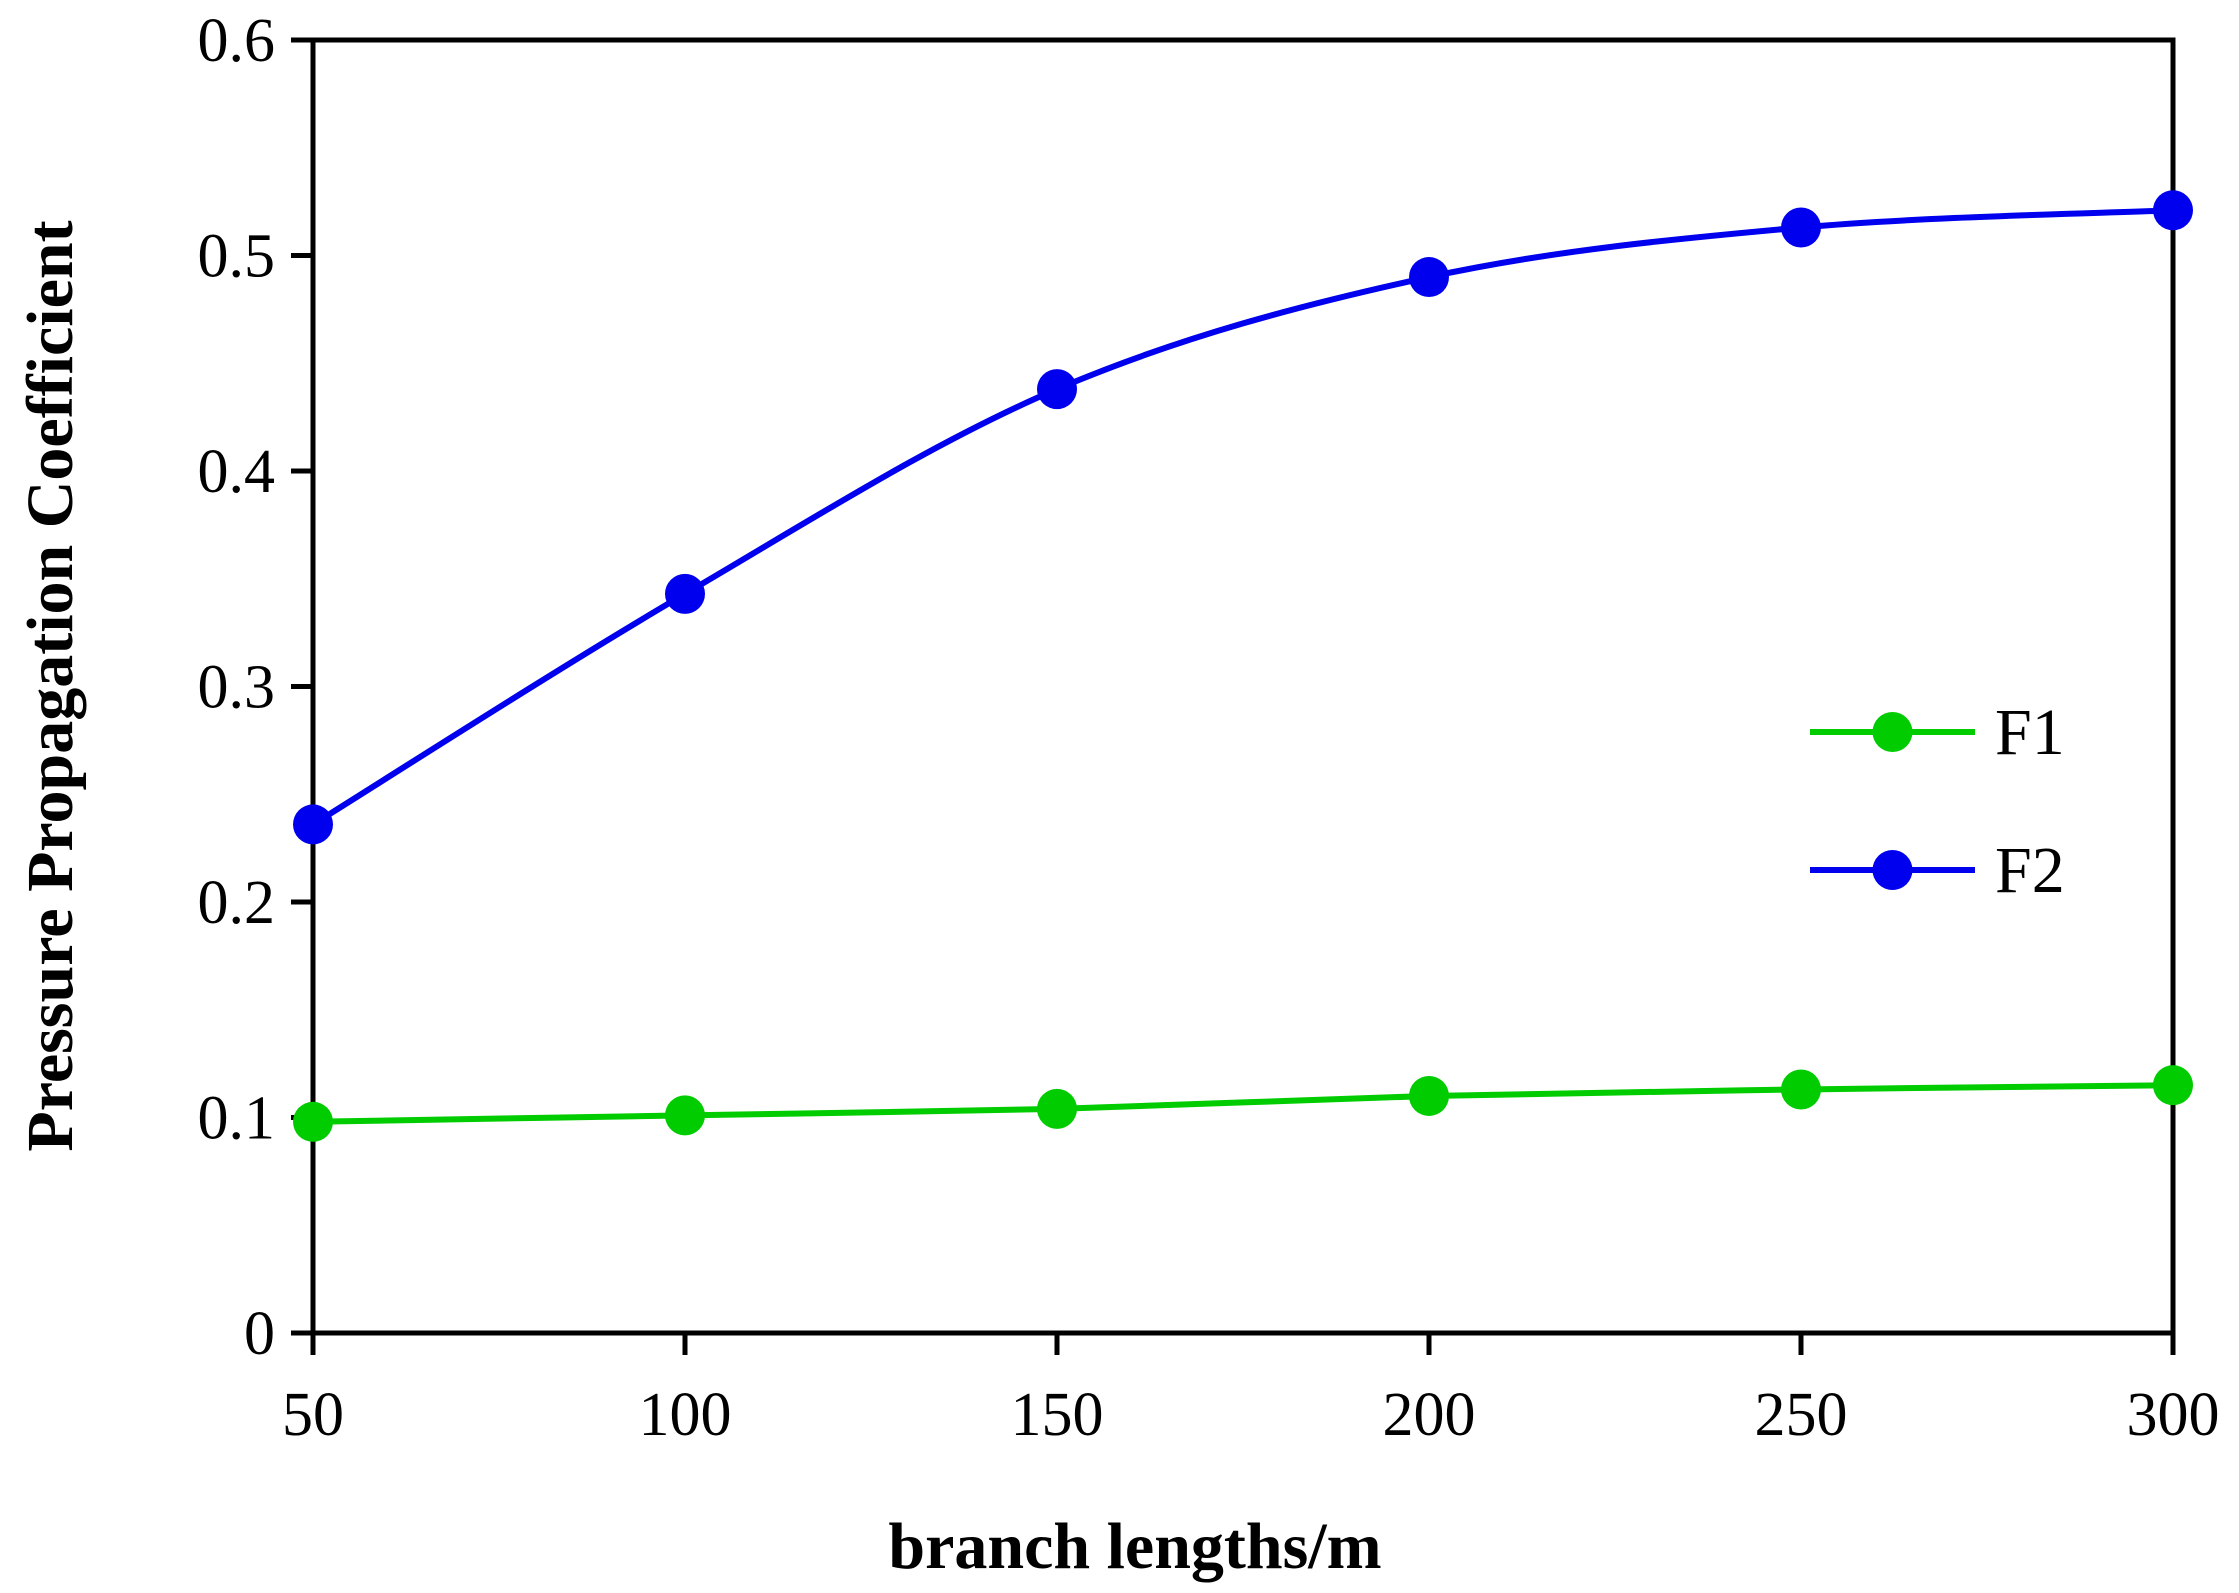 The width and height of the screenshot is (2239, 1593). What do you see at coordinates (2030, 870) in the screenshot?
I see `legend-label-f2: F2` at bounding box center [2030, 870].